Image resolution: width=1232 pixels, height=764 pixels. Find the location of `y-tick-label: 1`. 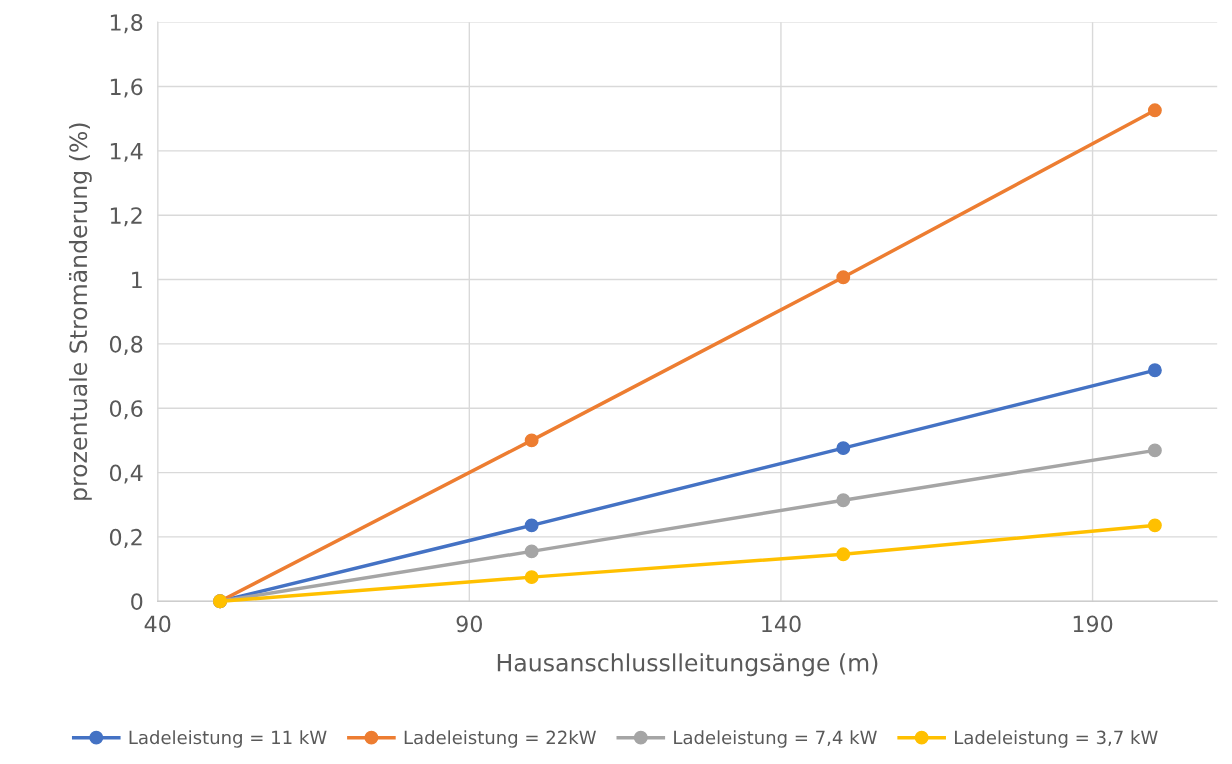

y-tick-label: 1 is located at coordinates (137, 279).